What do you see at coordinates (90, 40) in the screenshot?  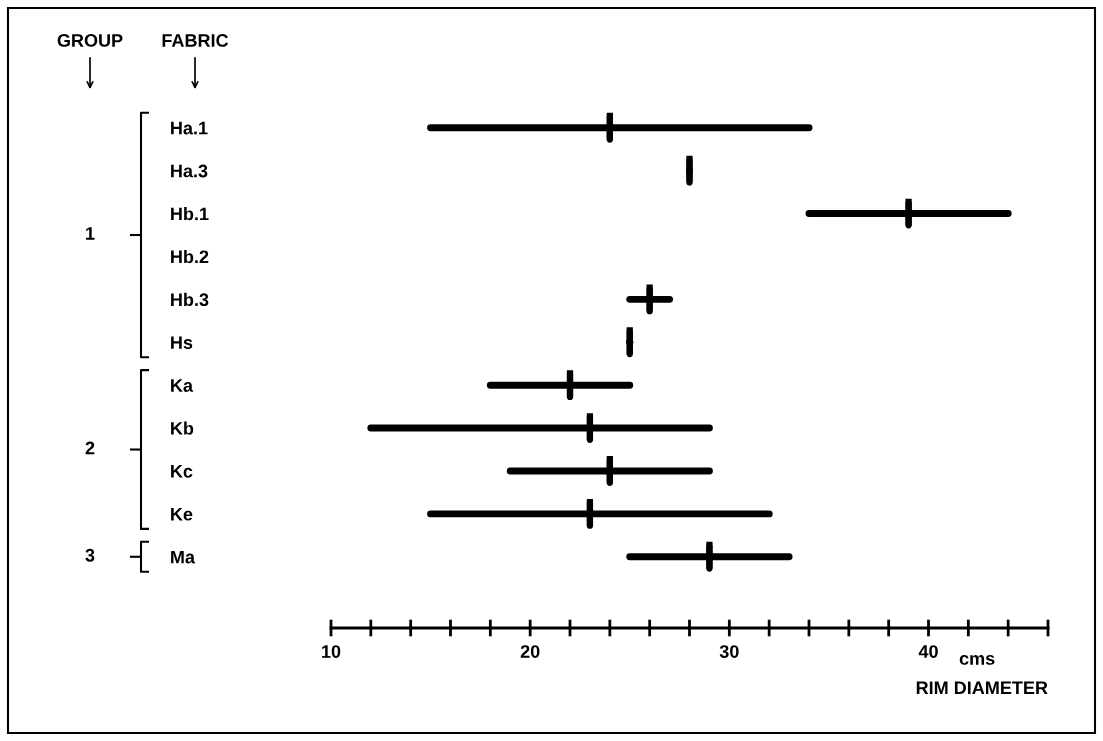 I see `text: GROUP` at bounding box center [90, 40].